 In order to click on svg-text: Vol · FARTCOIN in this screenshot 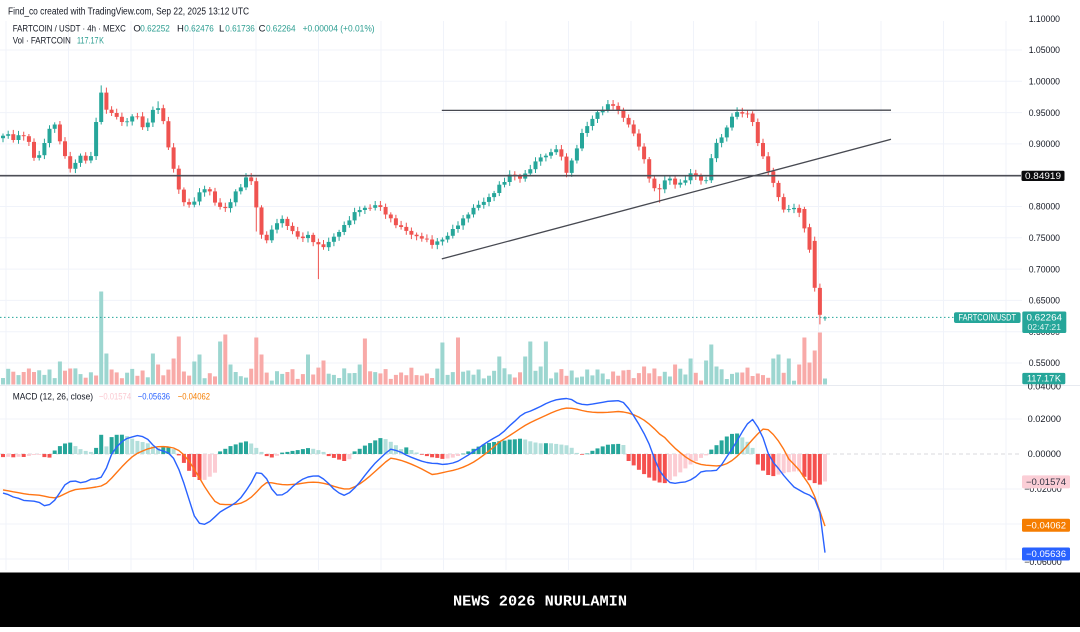, I will do `click(42, 41)`.